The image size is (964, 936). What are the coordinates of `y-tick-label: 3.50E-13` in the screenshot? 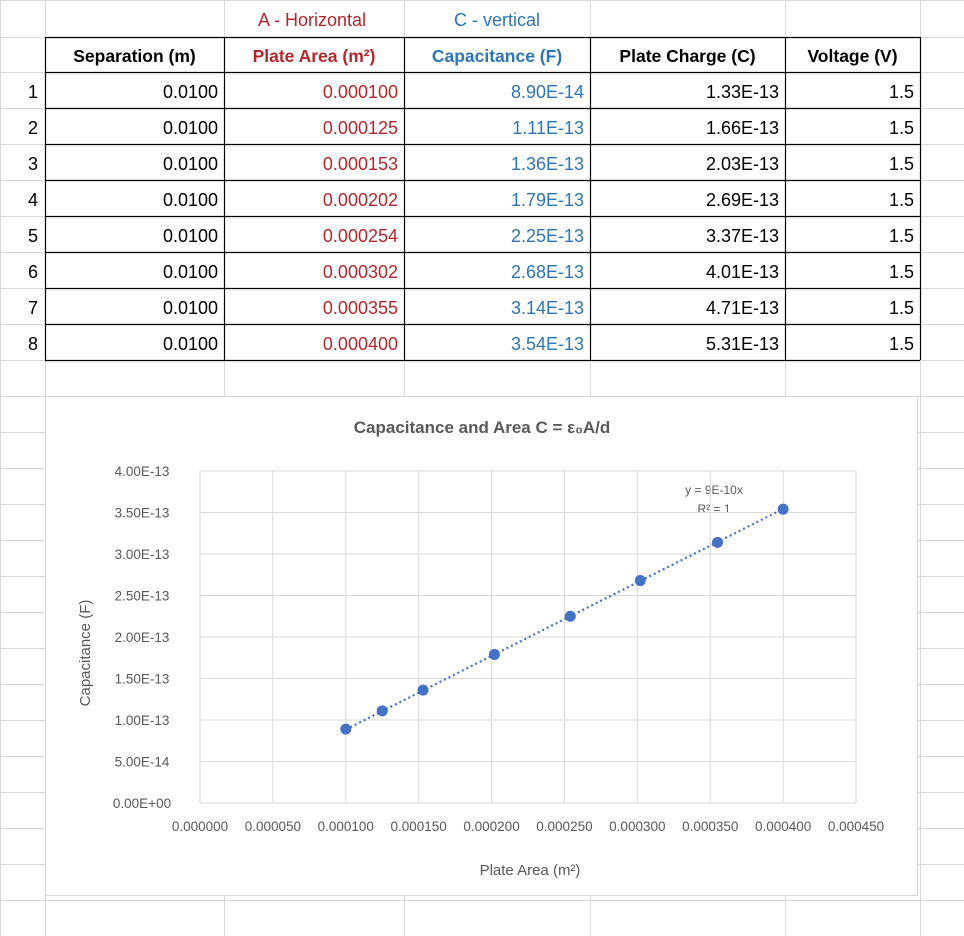 It's located at (142, 513).